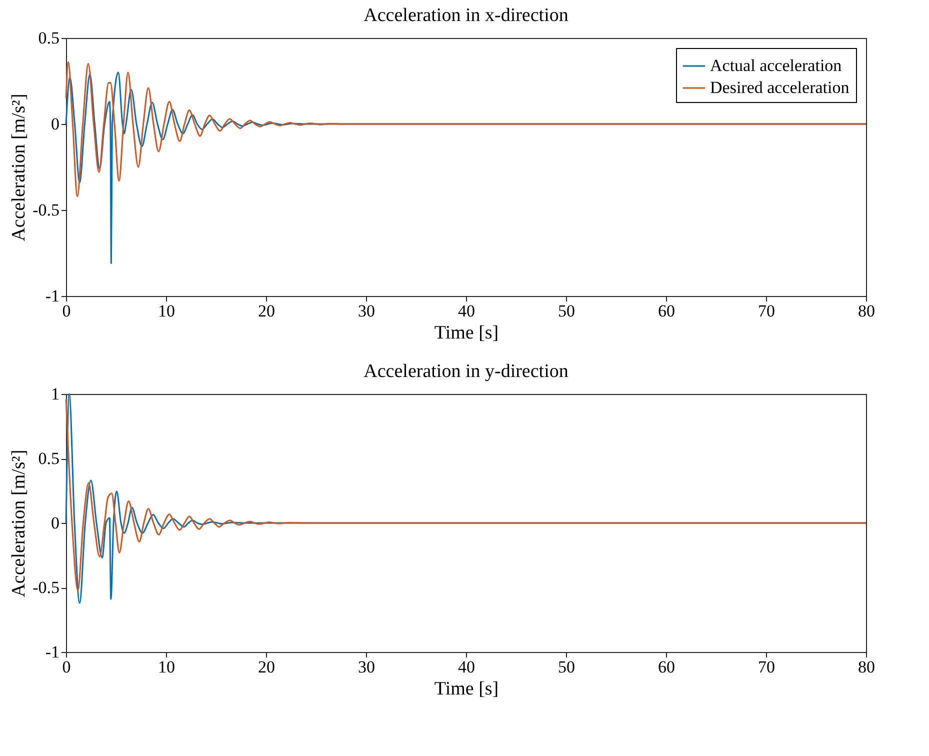 This screenshot has height=756, width=929. I want to click on y-tick-label: 1, so click(55, 394).